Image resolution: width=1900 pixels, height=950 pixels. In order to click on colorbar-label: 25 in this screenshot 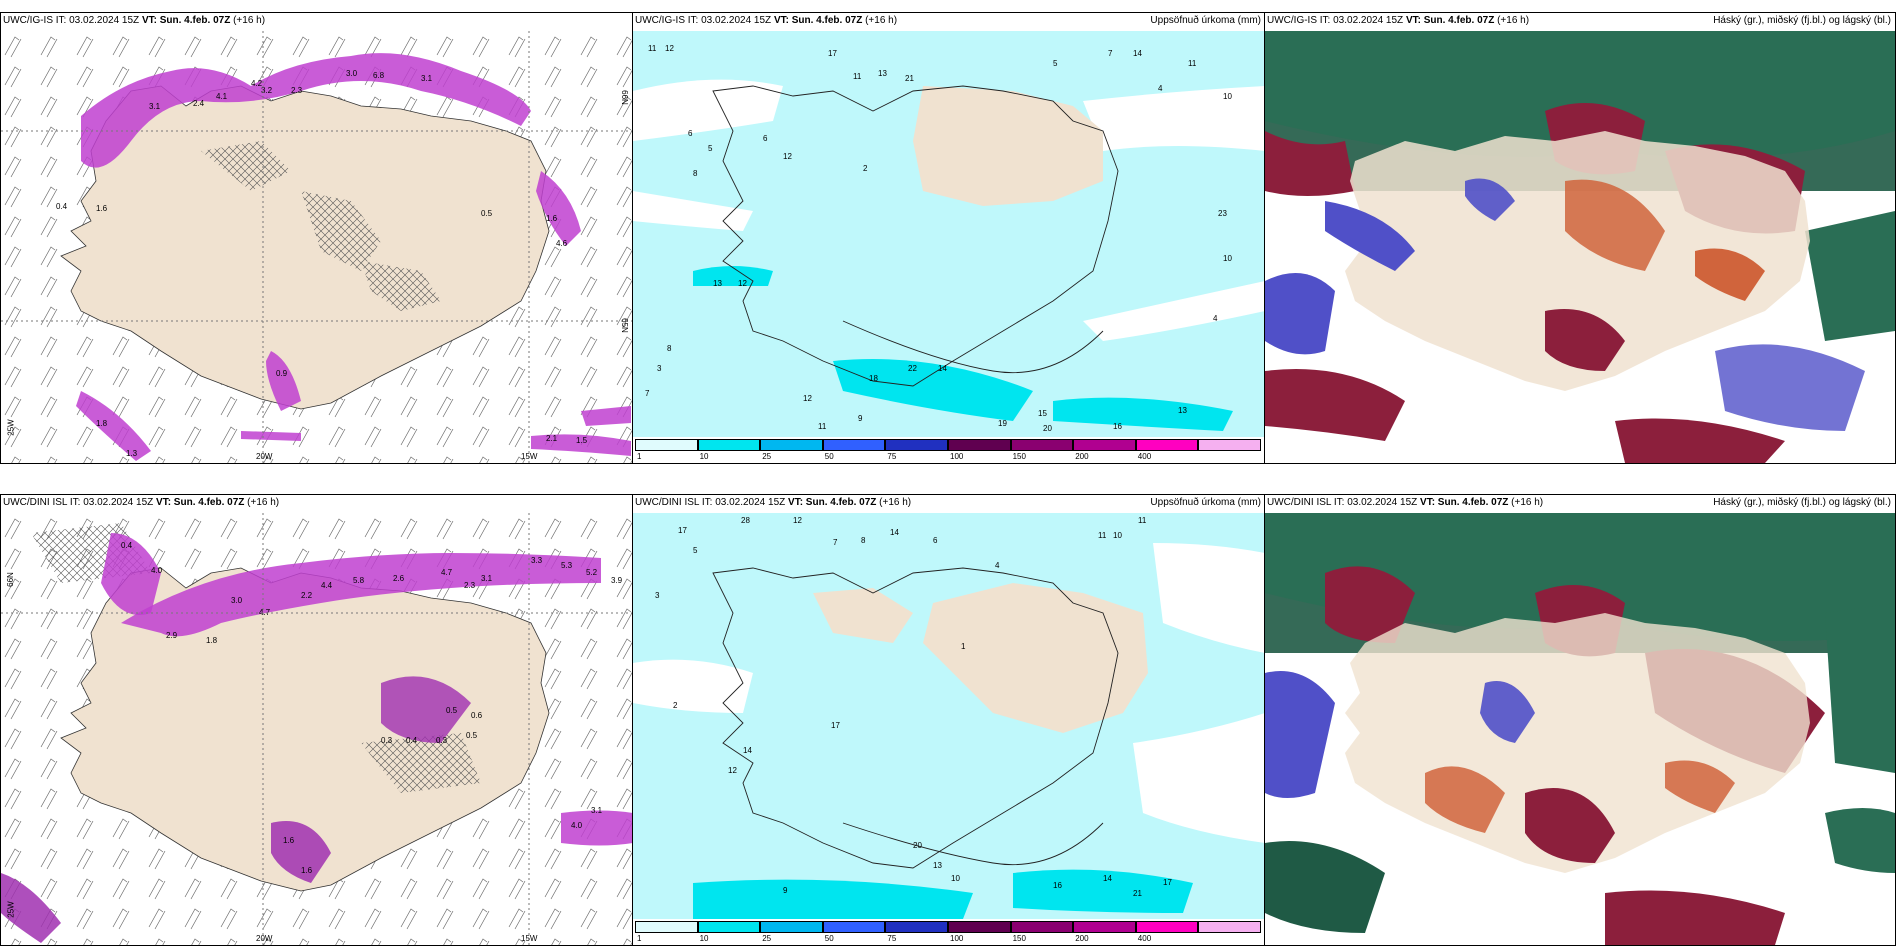, I will do `click(767, 456)`.